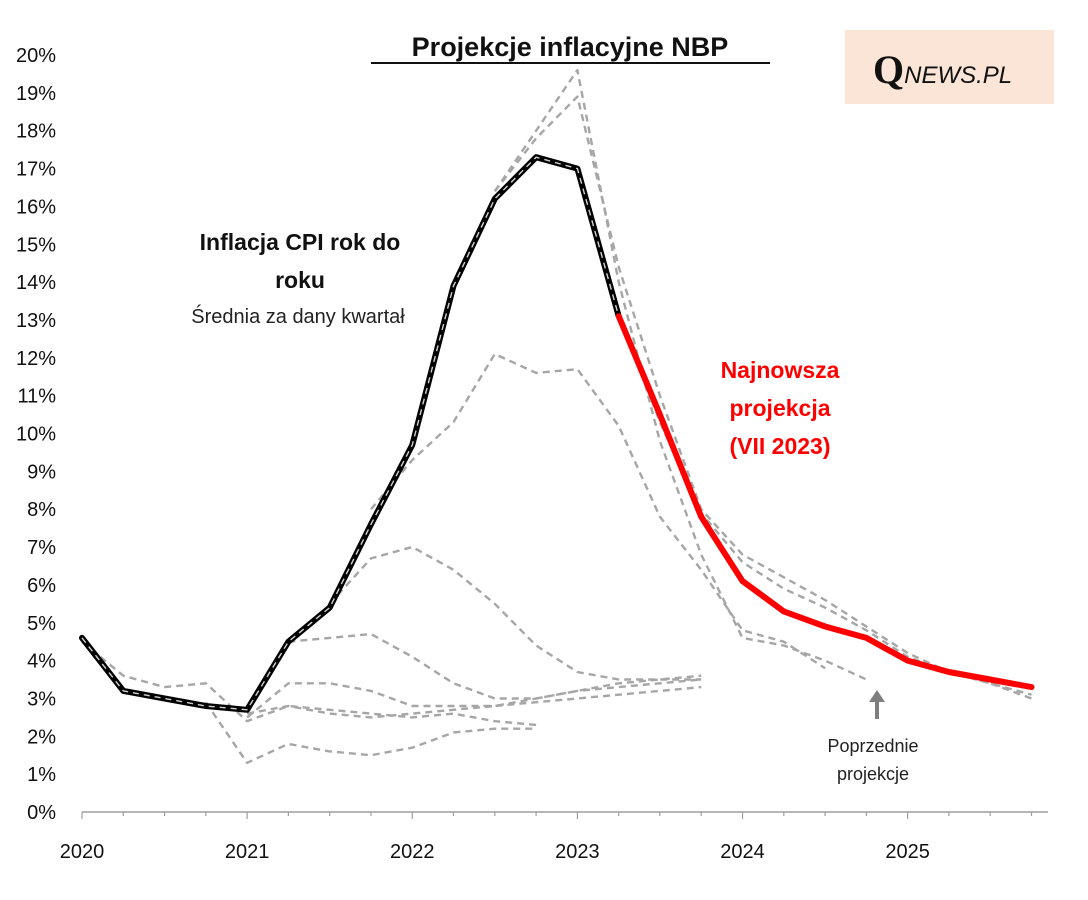  Describe the element at coordinates (877, 696) in the screenshot. I see `arrow-head` at that location.